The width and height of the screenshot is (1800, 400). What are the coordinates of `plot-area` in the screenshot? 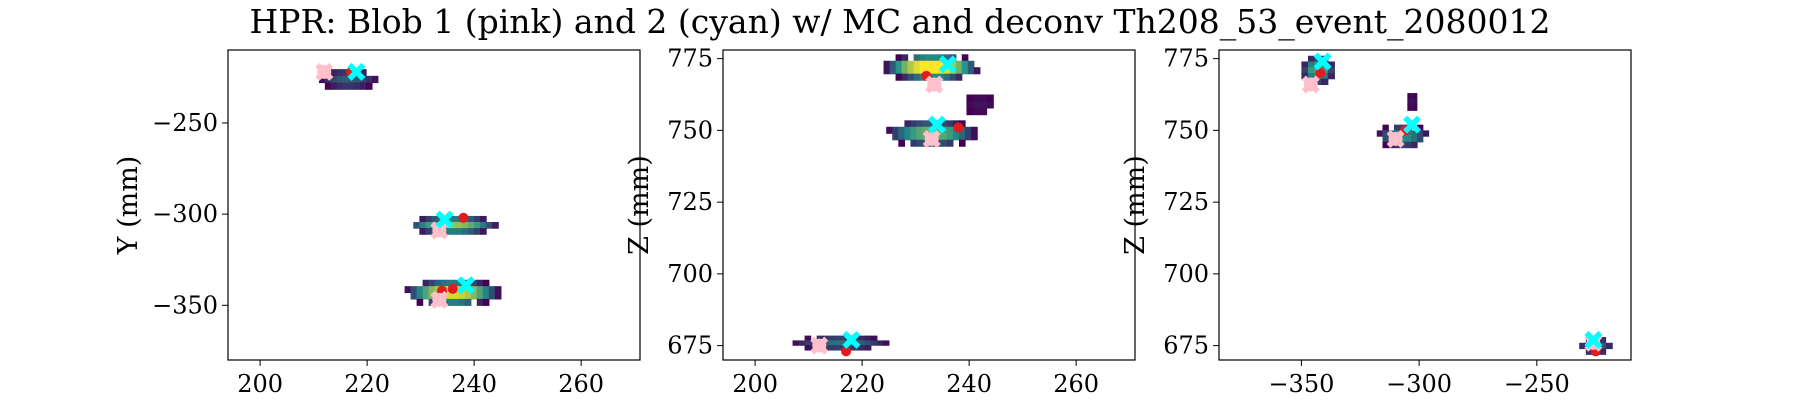 It's located at (893, 205).